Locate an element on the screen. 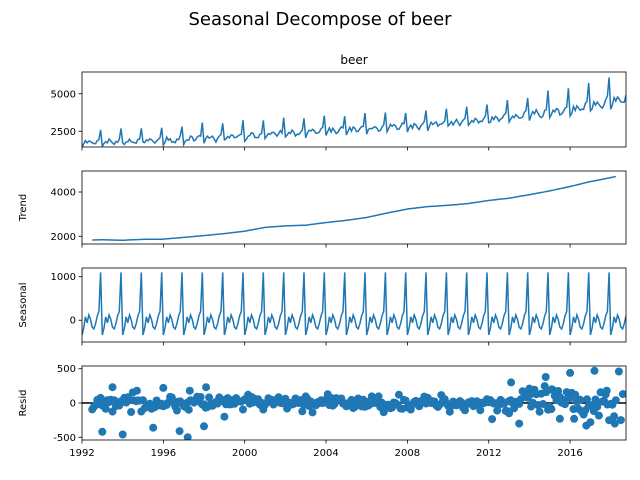 The height and width of the screenshot is (480, 640). resid-ytick-label: 500 is located at coordinates (66, 369).